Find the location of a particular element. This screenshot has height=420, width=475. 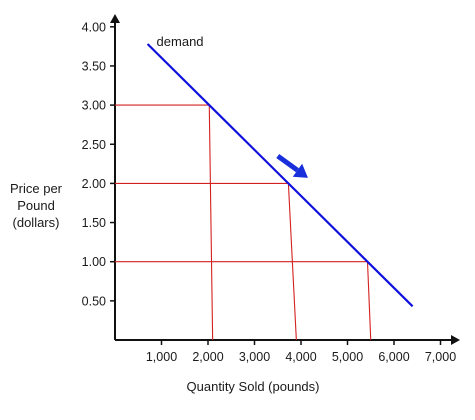

y-tick-label: 1.00 is located at coordinates (94, 262).